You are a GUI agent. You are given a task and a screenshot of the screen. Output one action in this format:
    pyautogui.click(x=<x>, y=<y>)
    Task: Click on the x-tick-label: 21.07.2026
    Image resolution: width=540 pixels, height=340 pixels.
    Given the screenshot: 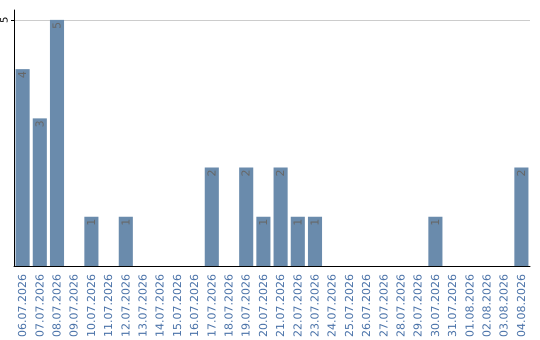 What is the action you would take?
    pyautogui.click(x=281, y=306)
    